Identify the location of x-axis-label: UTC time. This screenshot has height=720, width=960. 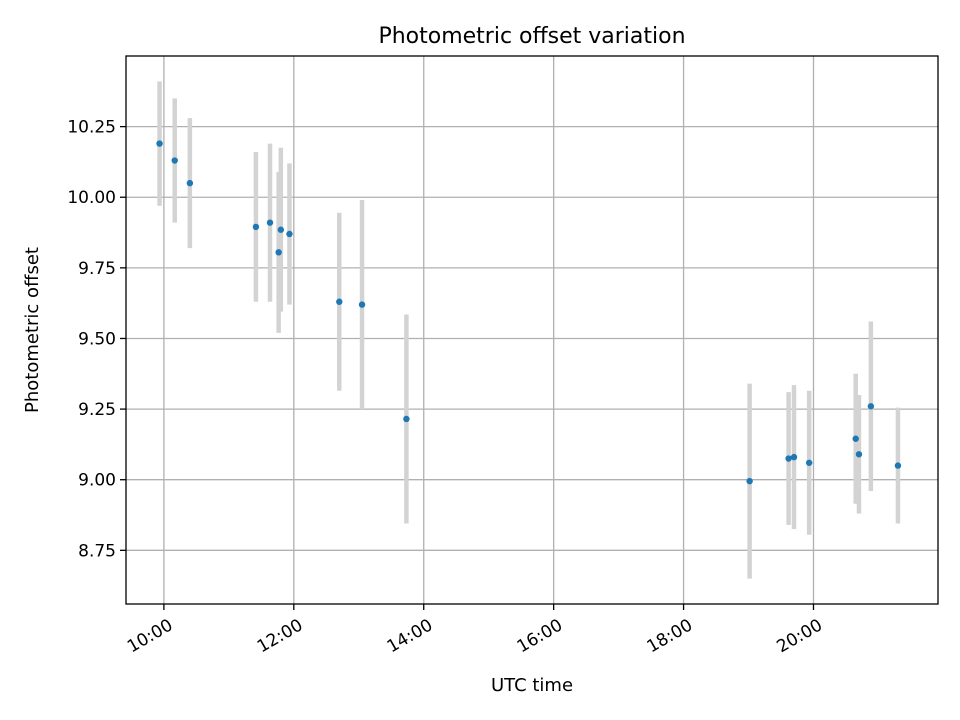
(532, 685).